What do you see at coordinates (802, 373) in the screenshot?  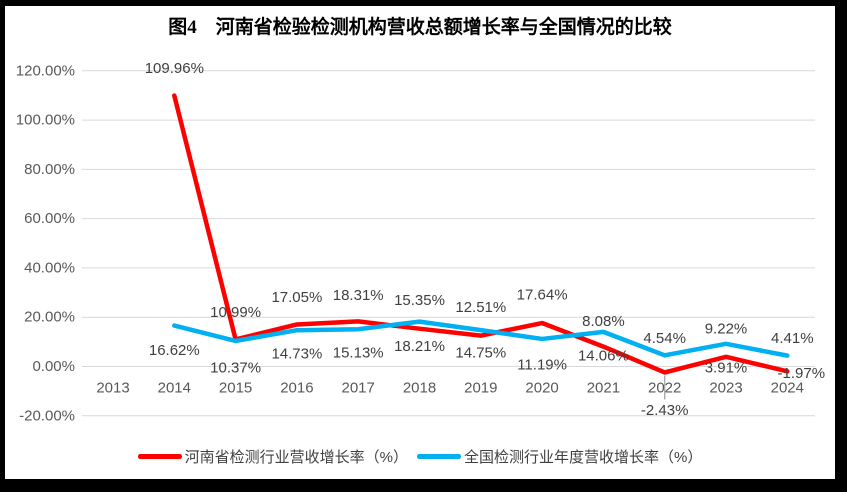 I see `henan-data-label: -1.97%` at bounding box center [802, 373].